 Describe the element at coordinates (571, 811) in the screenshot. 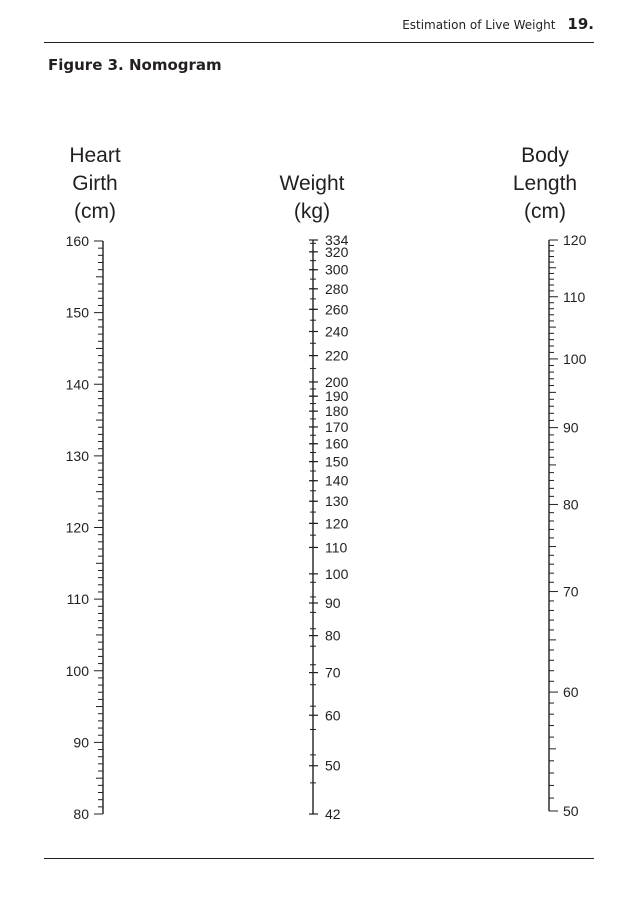

I see `body-length-tick-label: 50` at that location.